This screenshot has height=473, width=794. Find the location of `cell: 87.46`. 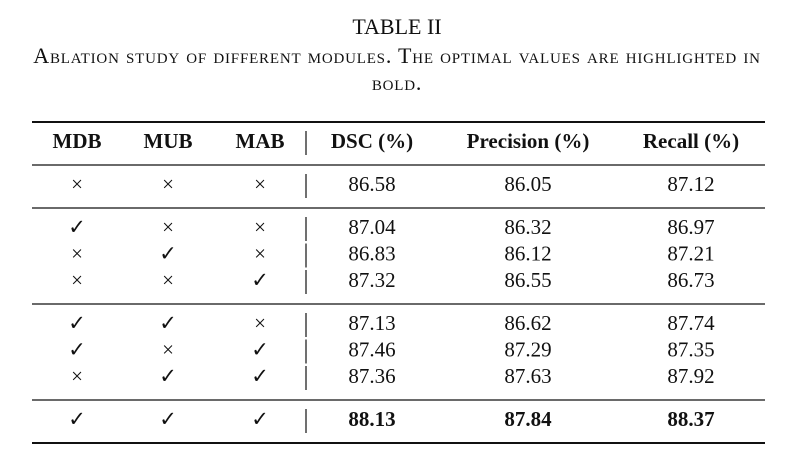

cell: 87.46 is located at coordinates (371, 349).